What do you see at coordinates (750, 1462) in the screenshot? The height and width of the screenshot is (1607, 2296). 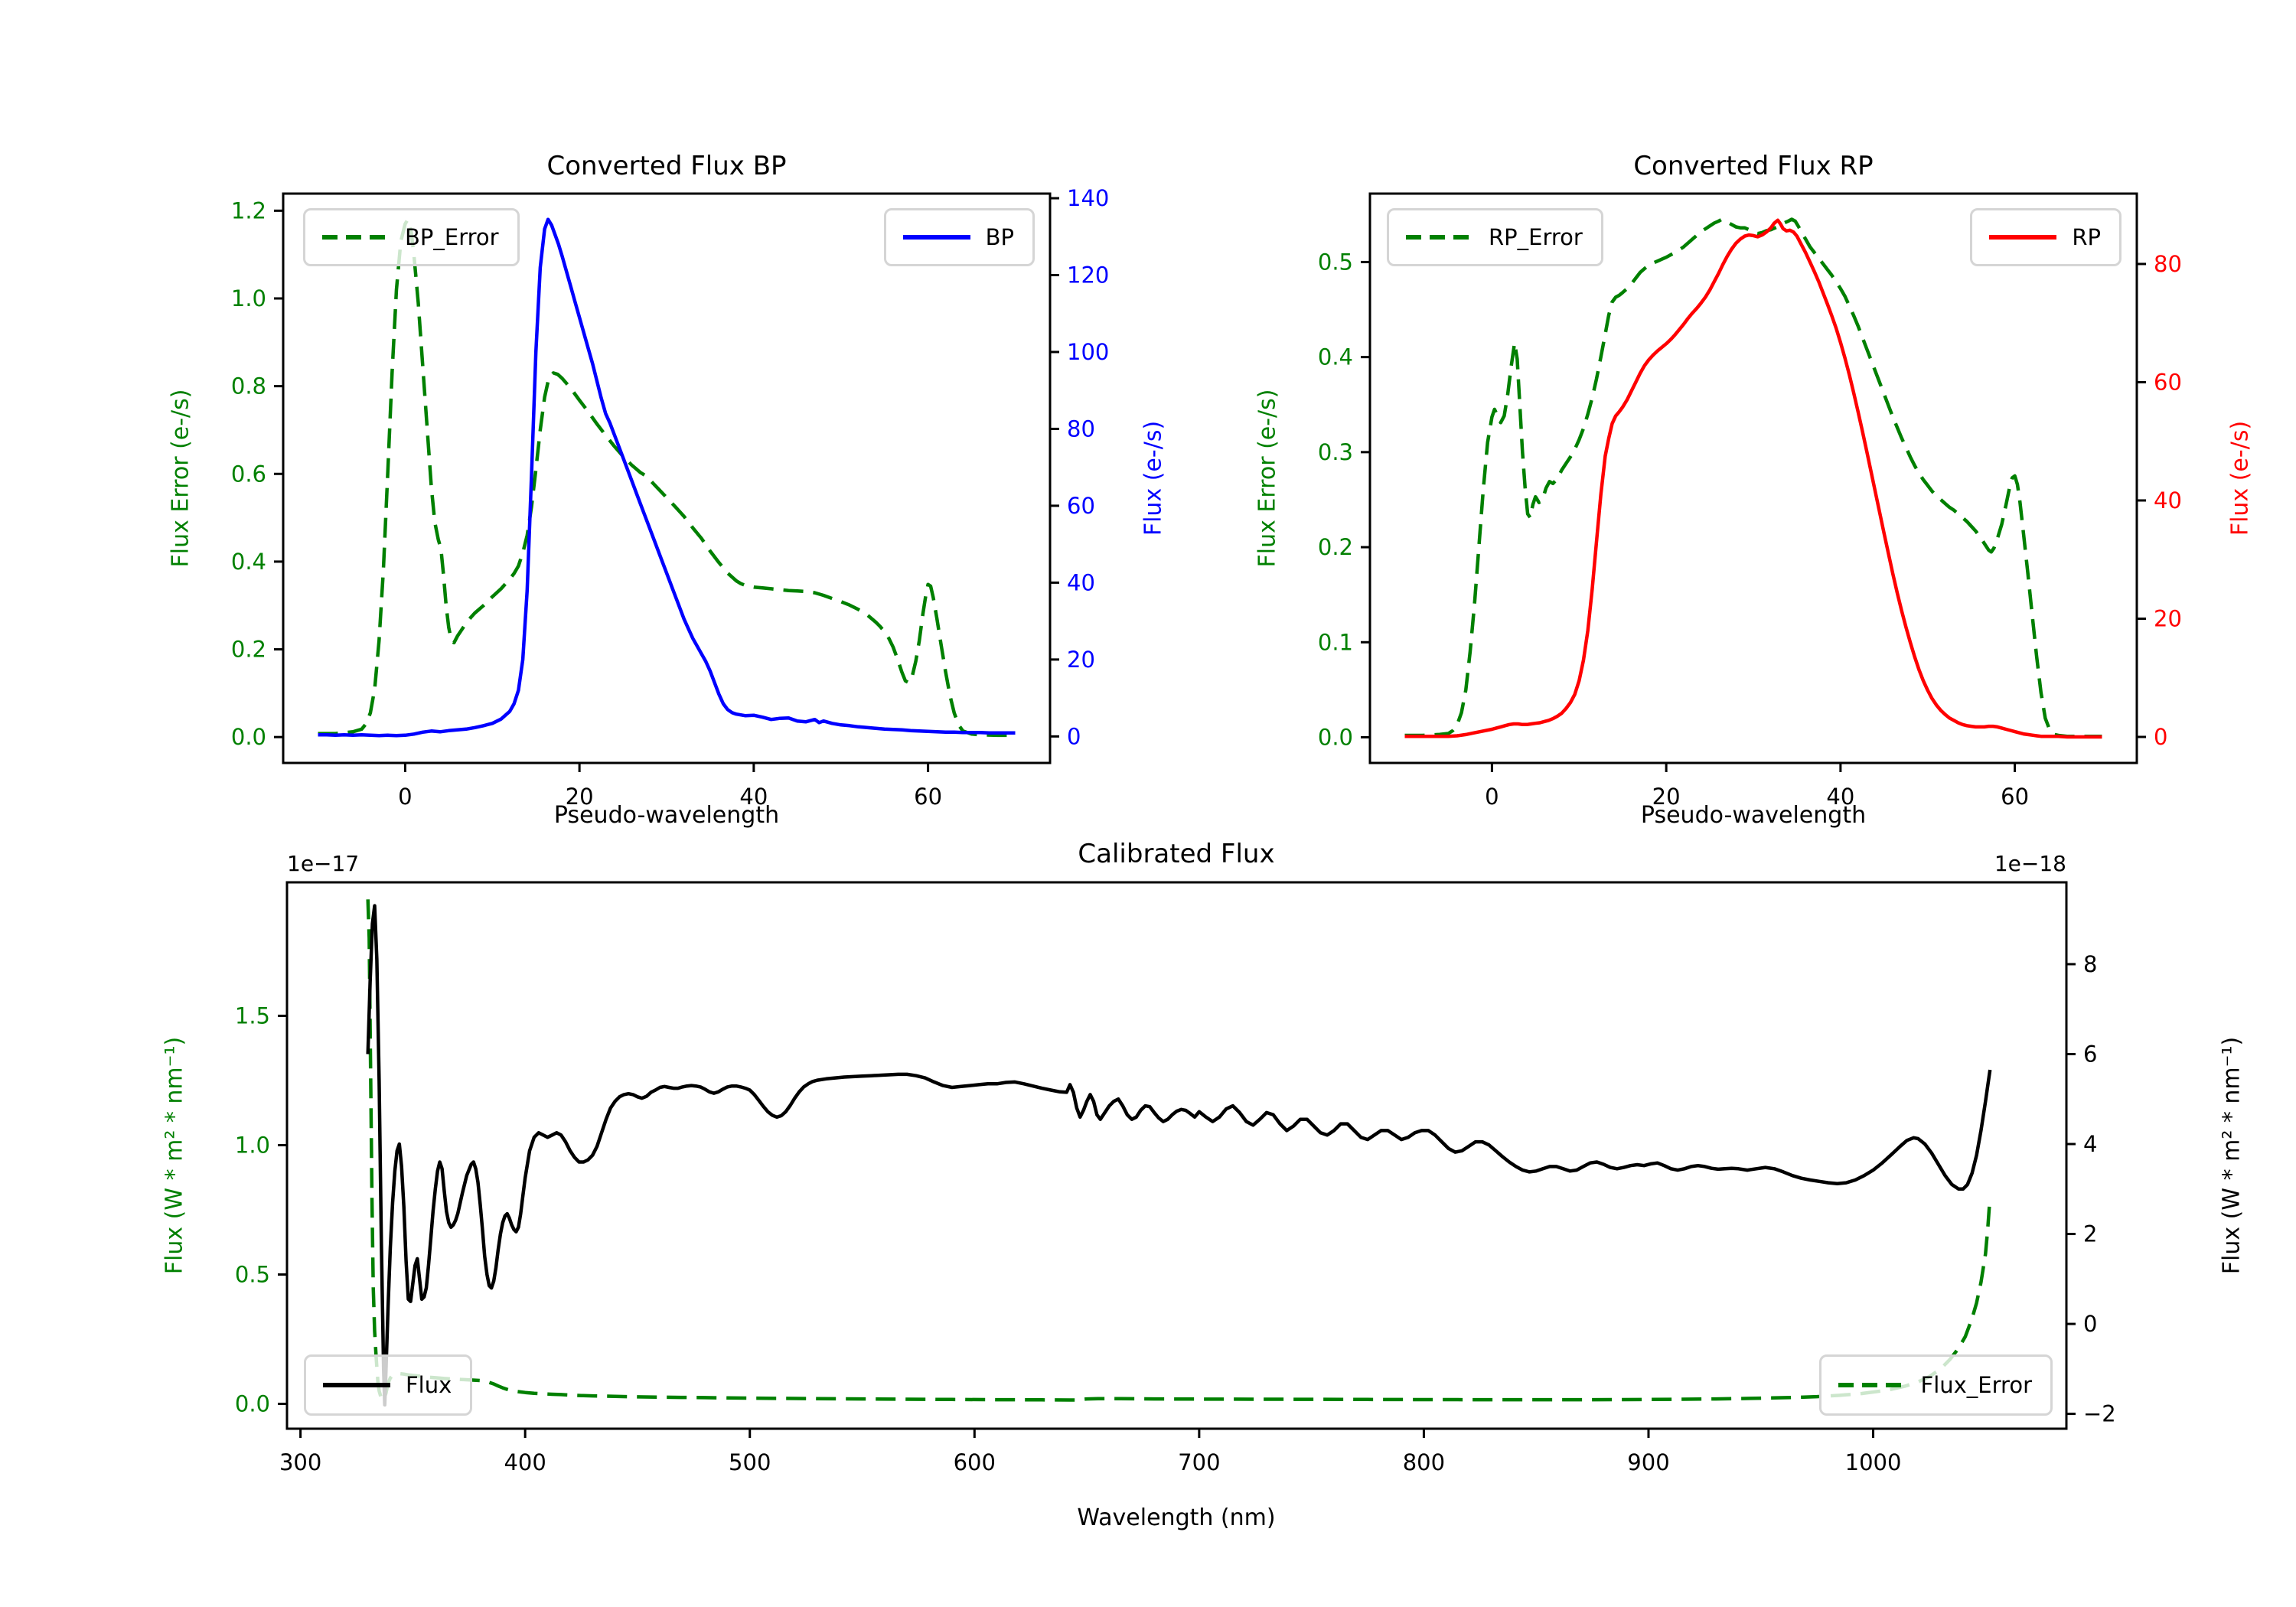 I see `x-tick-label: 500` at bounding box center [750, 1462].